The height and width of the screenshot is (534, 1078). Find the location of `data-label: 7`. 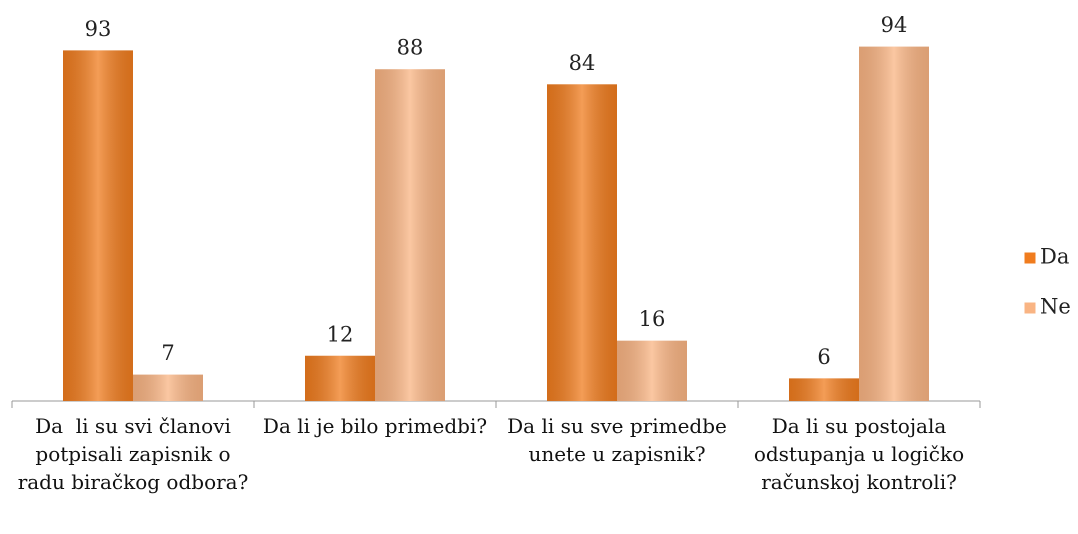

data-label: 7 is located at coordinates (167, 353).